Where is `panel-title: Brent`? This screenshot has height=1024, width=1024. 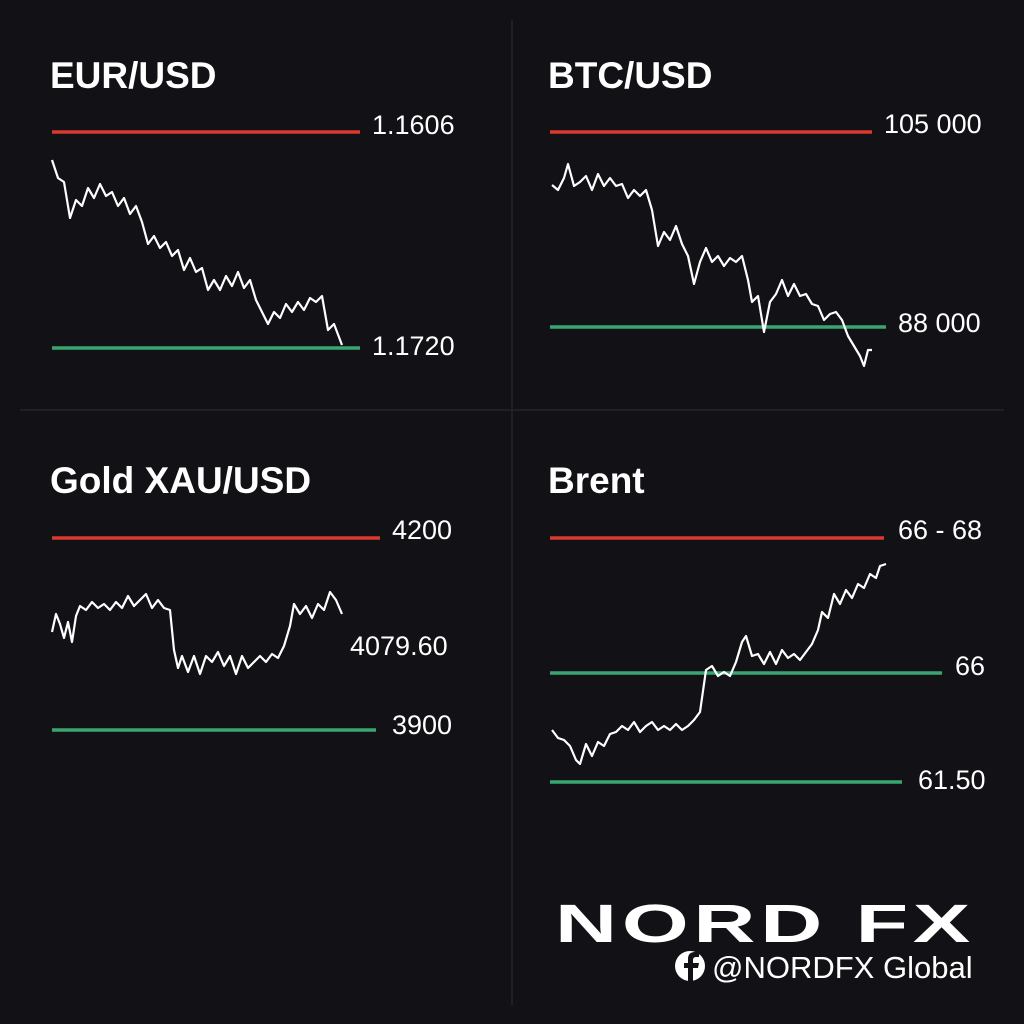 panel-title: Brent is located at coordinates (596, 480).